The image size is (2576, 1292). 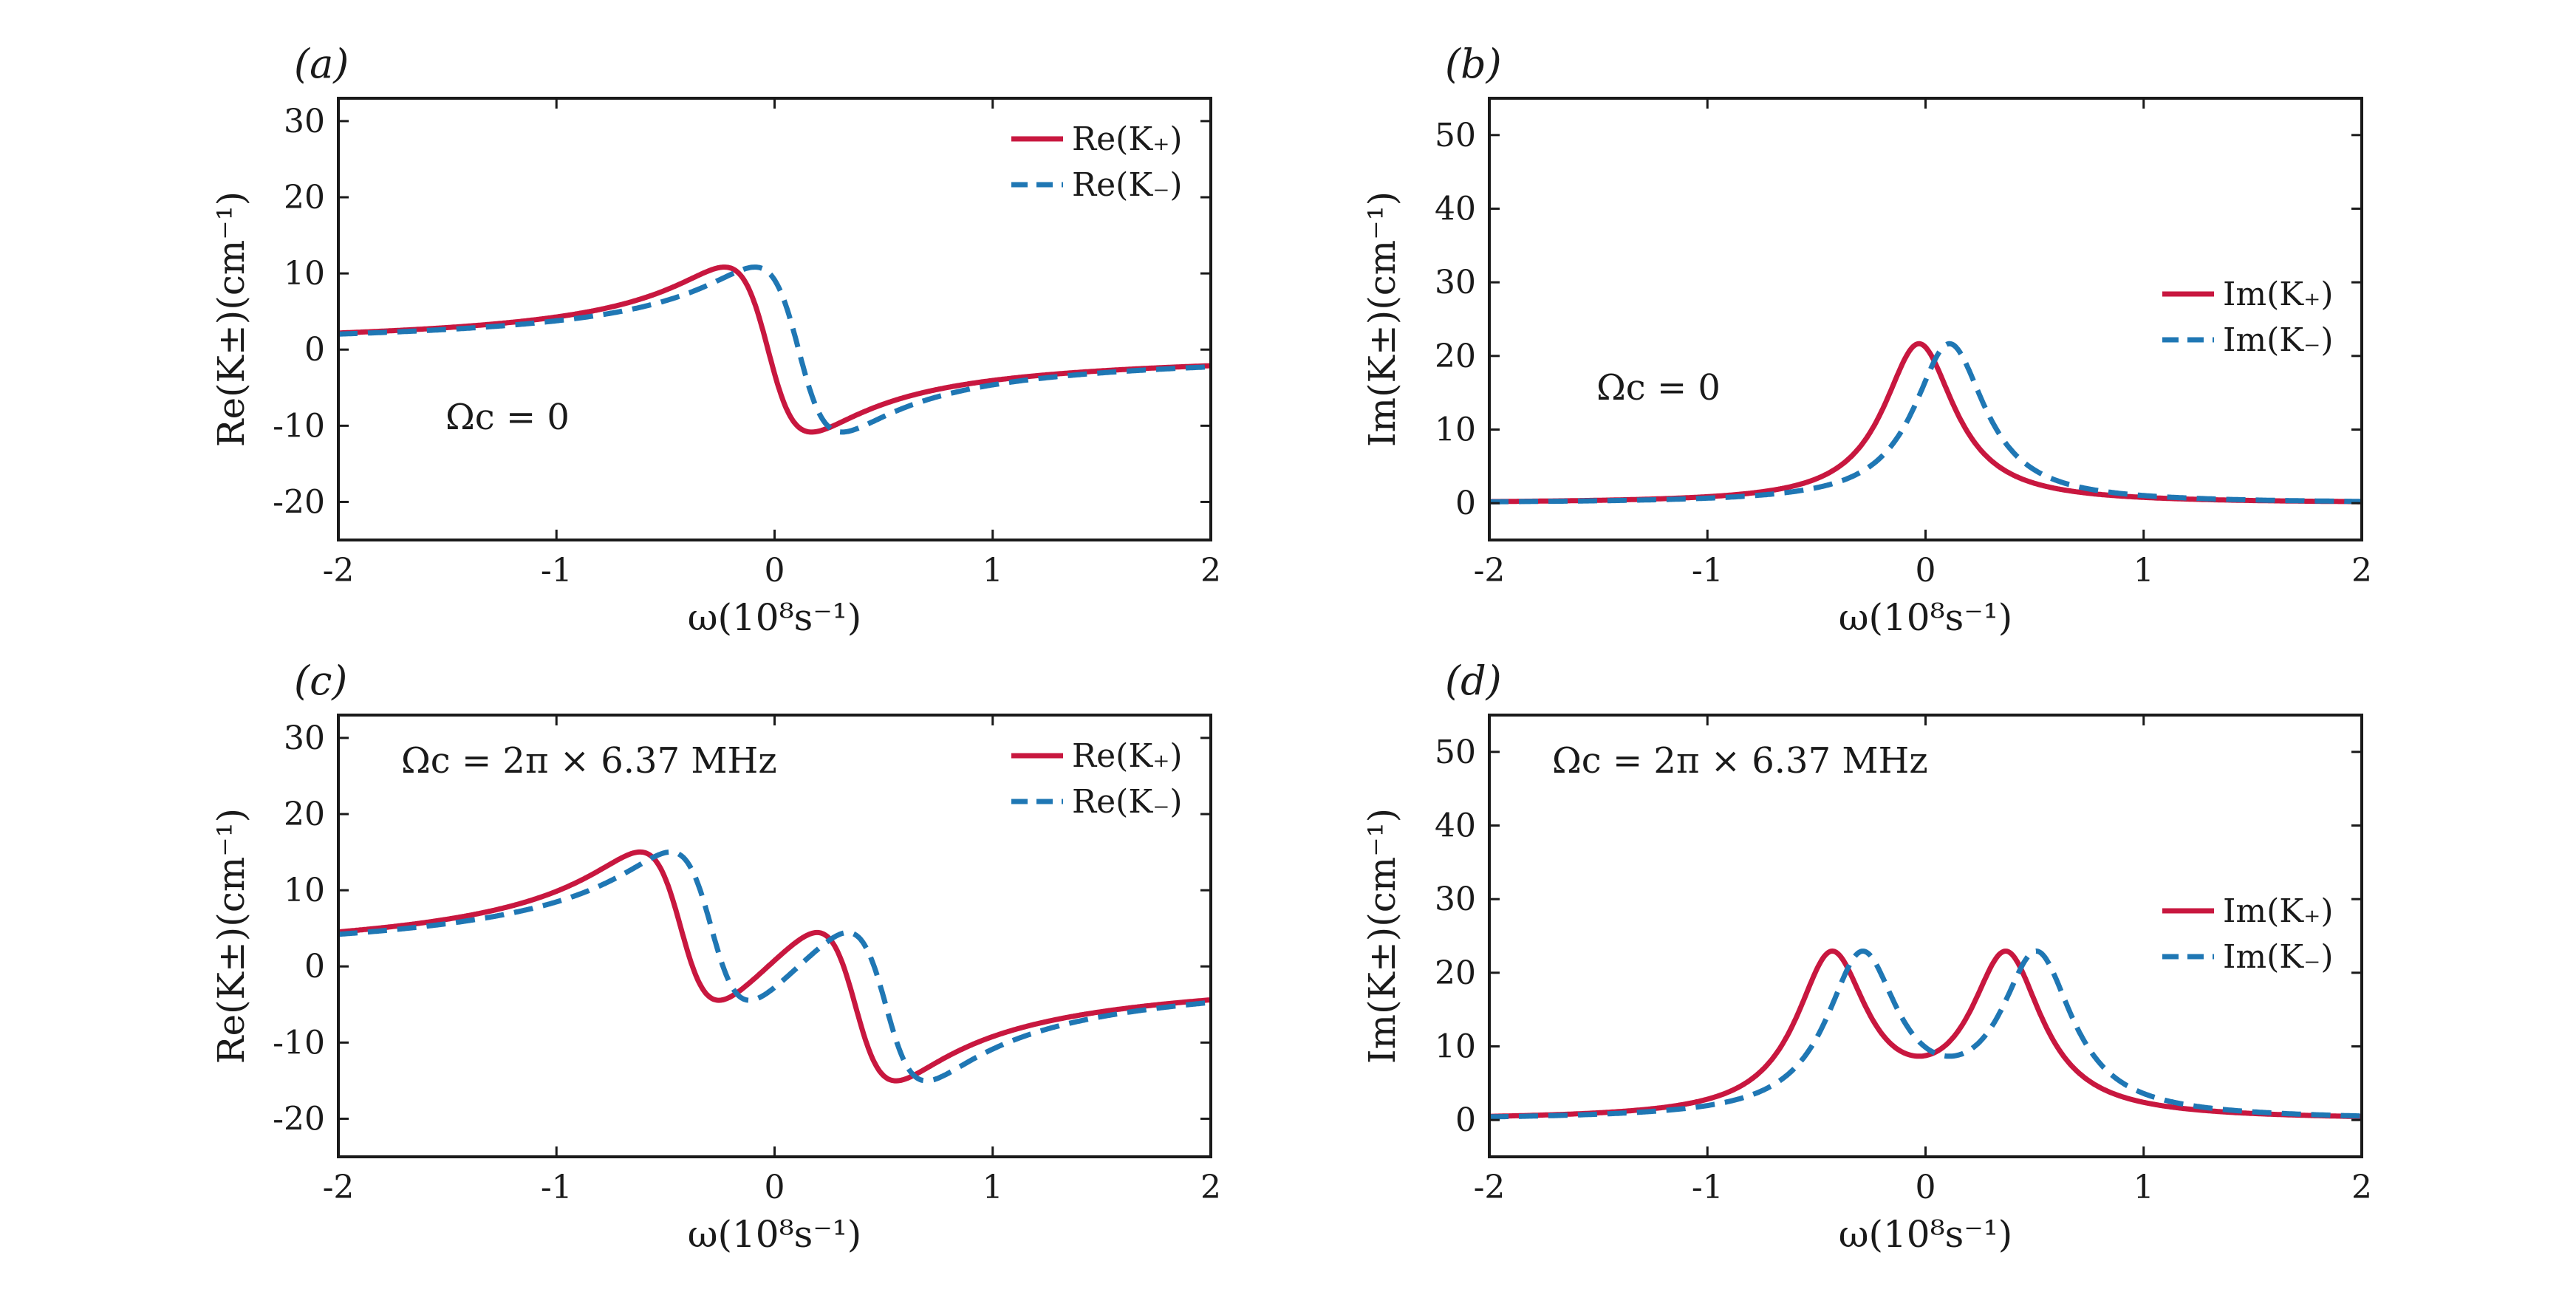 I want to click on panel-label: (b), so click(x=1473, y=64).